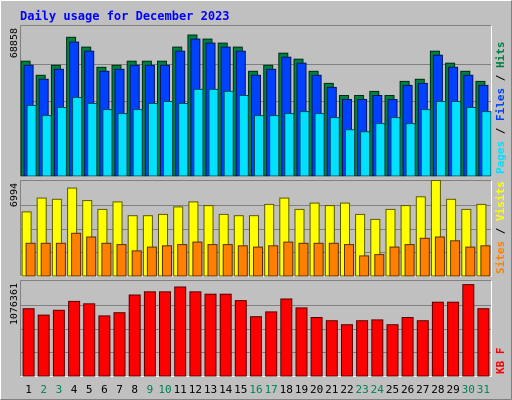 This screenshot has height=400, width=512. Describe the element at coordinates (422, 389) in the screenshot. I see `day-label-27: 27` at that location.